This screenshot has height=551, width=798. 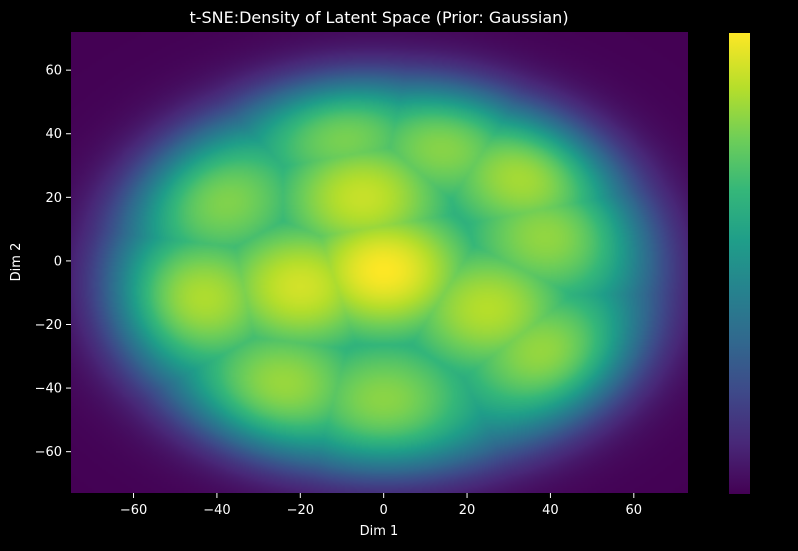 I want to click on y-tick-label: 0, so click(x=58, y=261).